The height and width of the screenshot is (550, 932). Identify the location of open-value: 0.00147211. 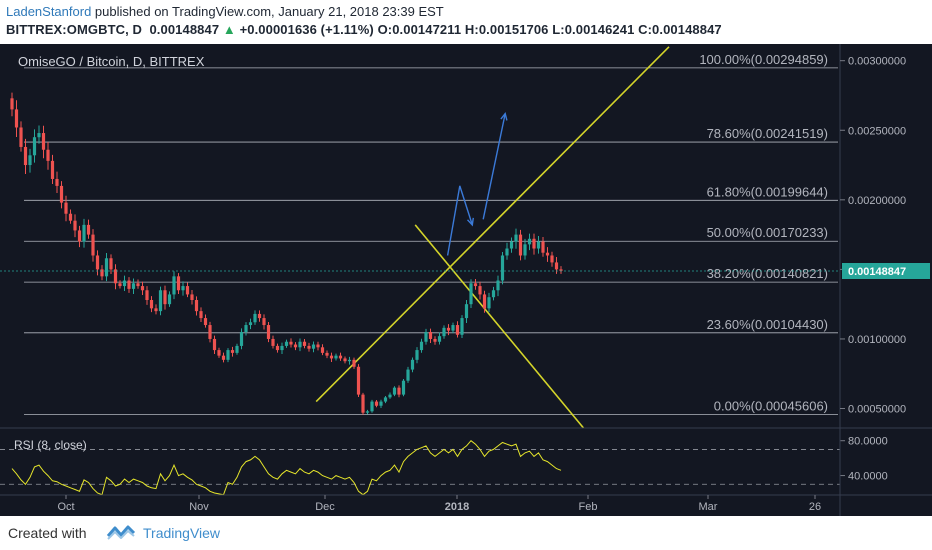
(427, 29).